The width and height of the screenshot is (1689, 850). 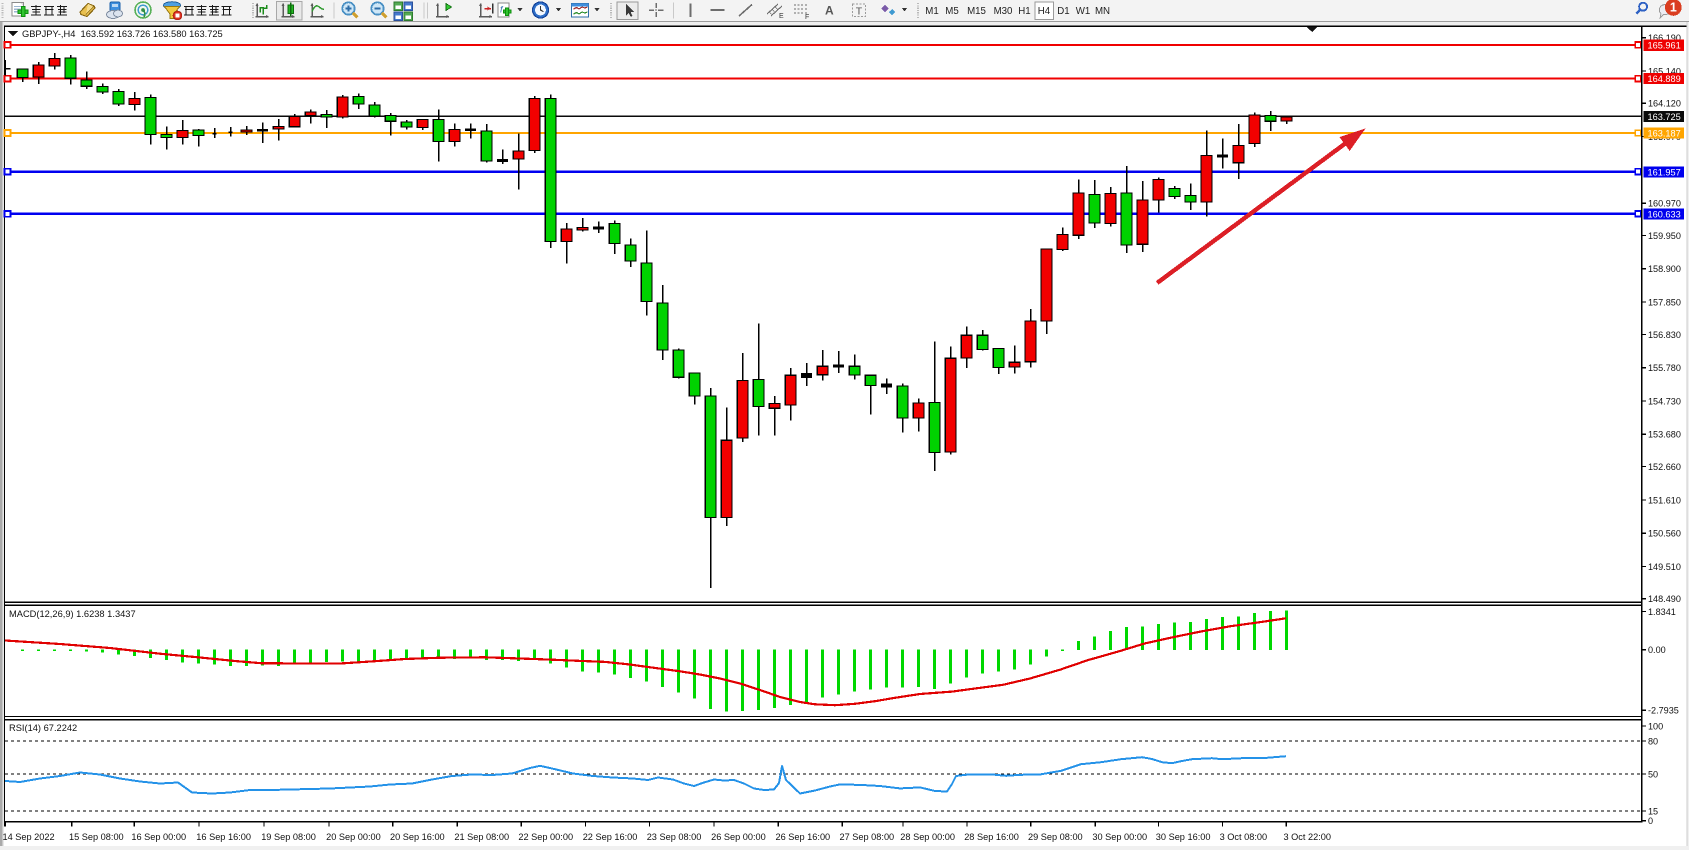 I want to click on svg-text: 100, so click(x=1655, y=726).